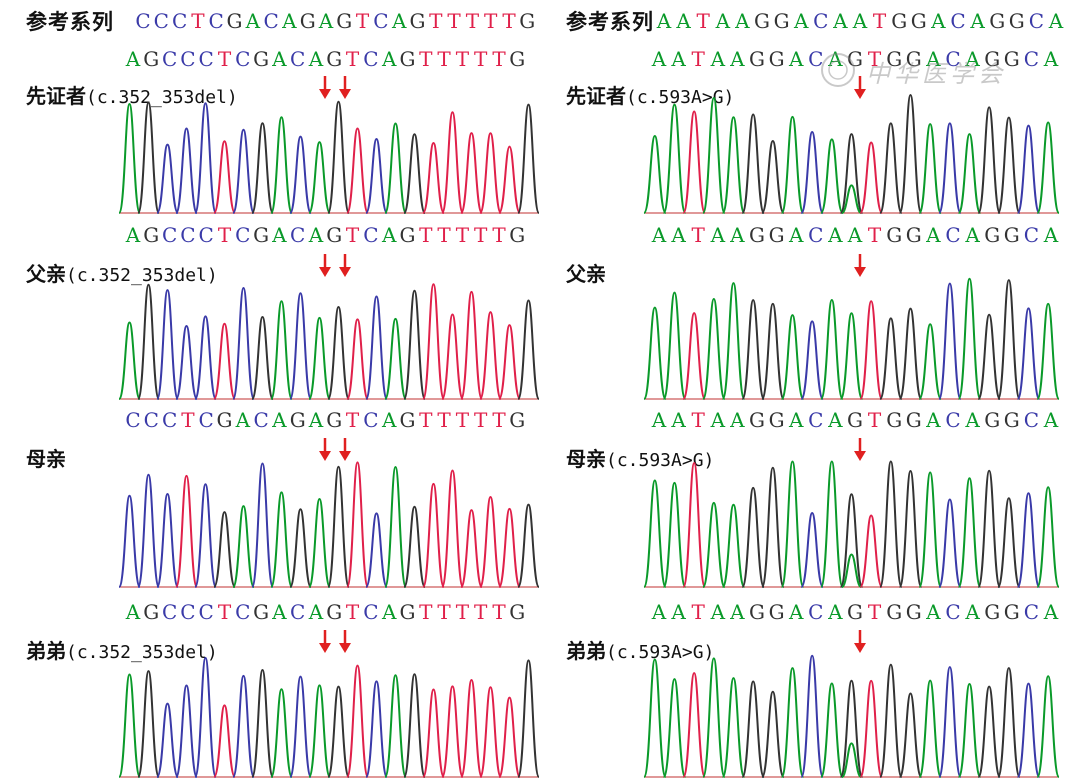  Describe the element at coordinates (444, 612) in the screenshot. I see `left-panel-3-base-17: T` at that location.